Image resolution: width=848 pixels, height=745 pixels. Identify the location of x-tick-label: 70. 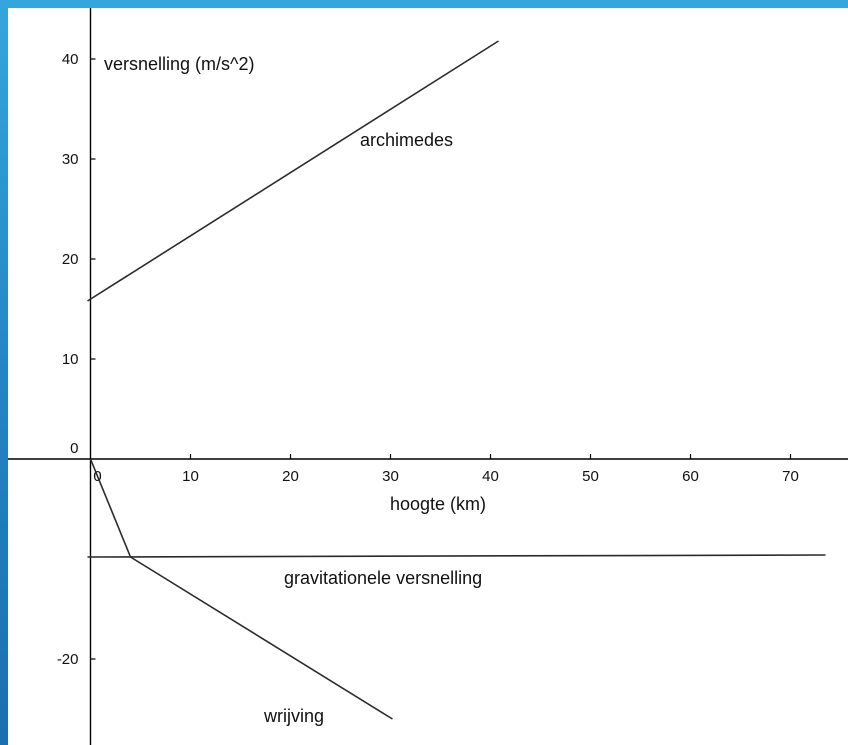
(790, 476).